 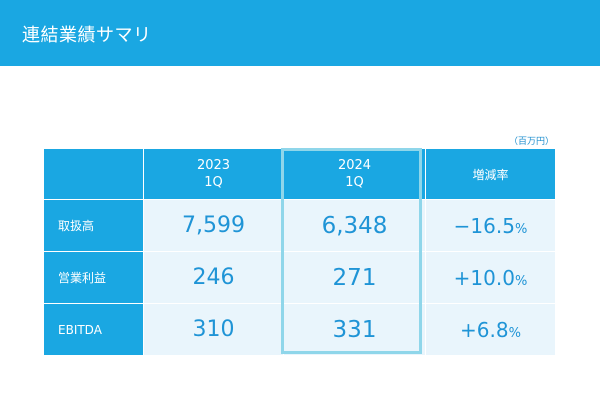 What do you see at coordinates (354, 329) in the screenshot?
I see `value-2024: 331` at bounding box center [354, 329].